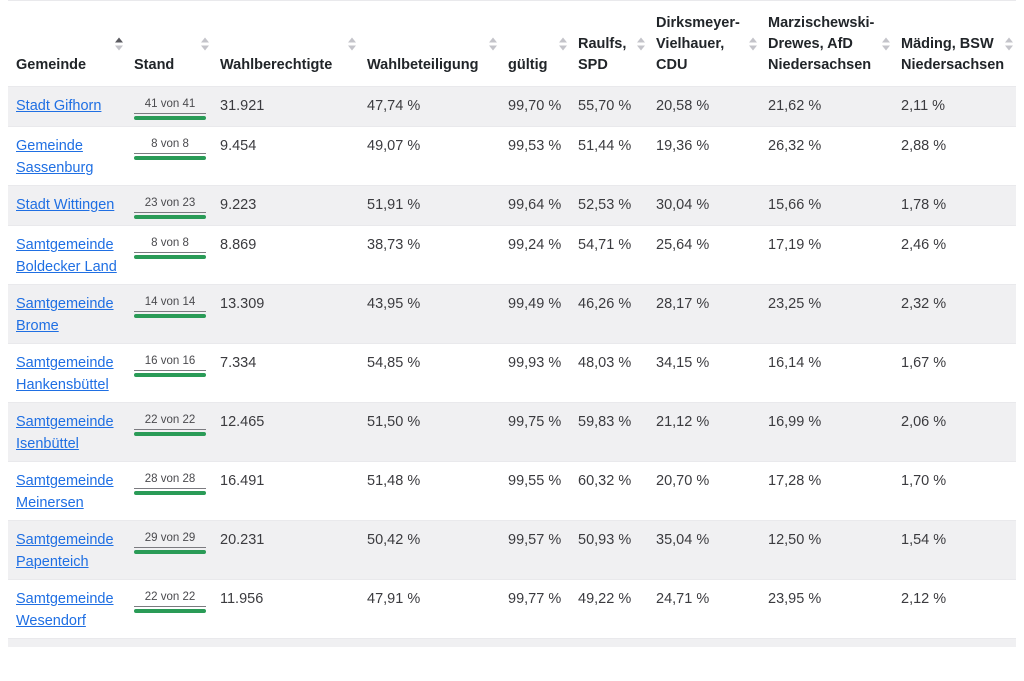  Describe the element at coordinates (924, 304) in the screenshot. I see `cell-maeding-bsw: 2,32 %` at that location.